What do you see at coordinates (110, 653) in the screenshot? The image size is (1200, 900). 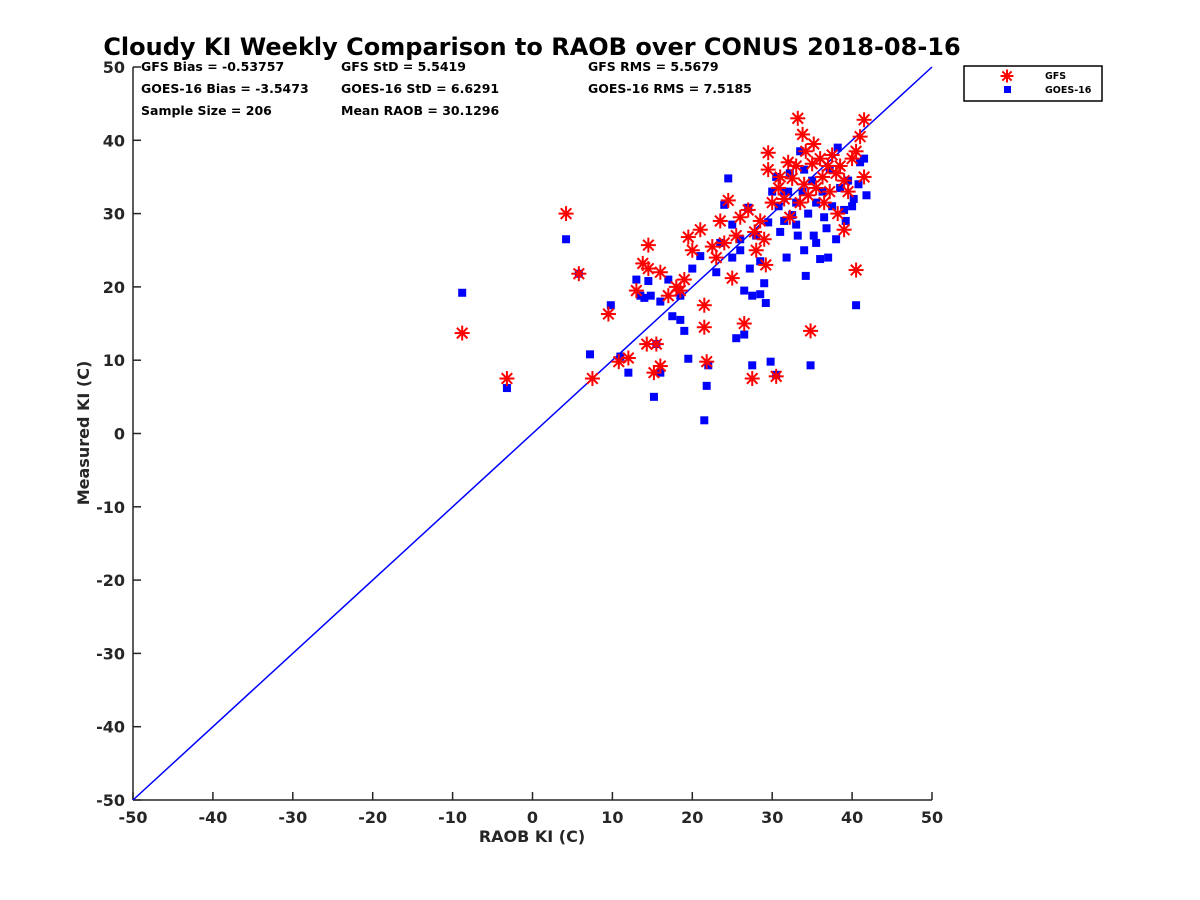 I see `y-tick-label: -30` at bounding box center [110, 653].